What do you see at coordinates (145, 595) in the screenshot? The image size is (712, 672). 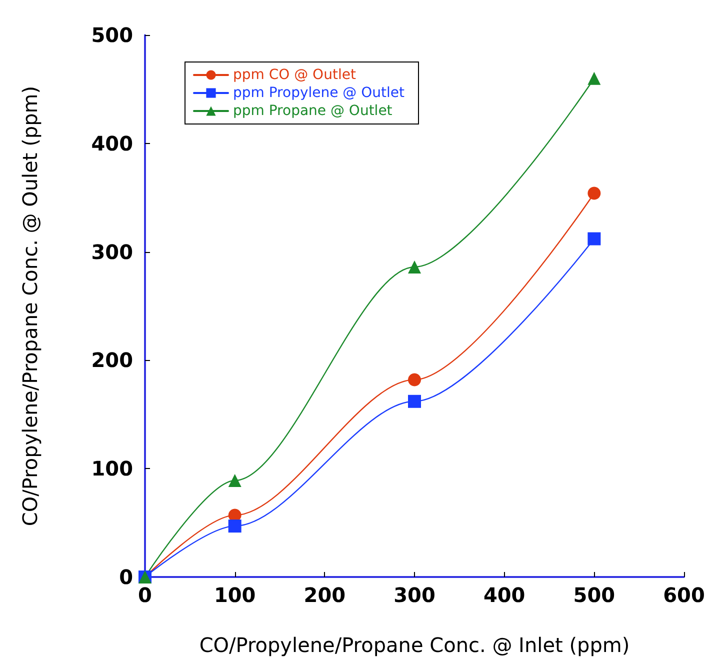 I see `x-tick-label: 0` at bounding box center [145, 595].